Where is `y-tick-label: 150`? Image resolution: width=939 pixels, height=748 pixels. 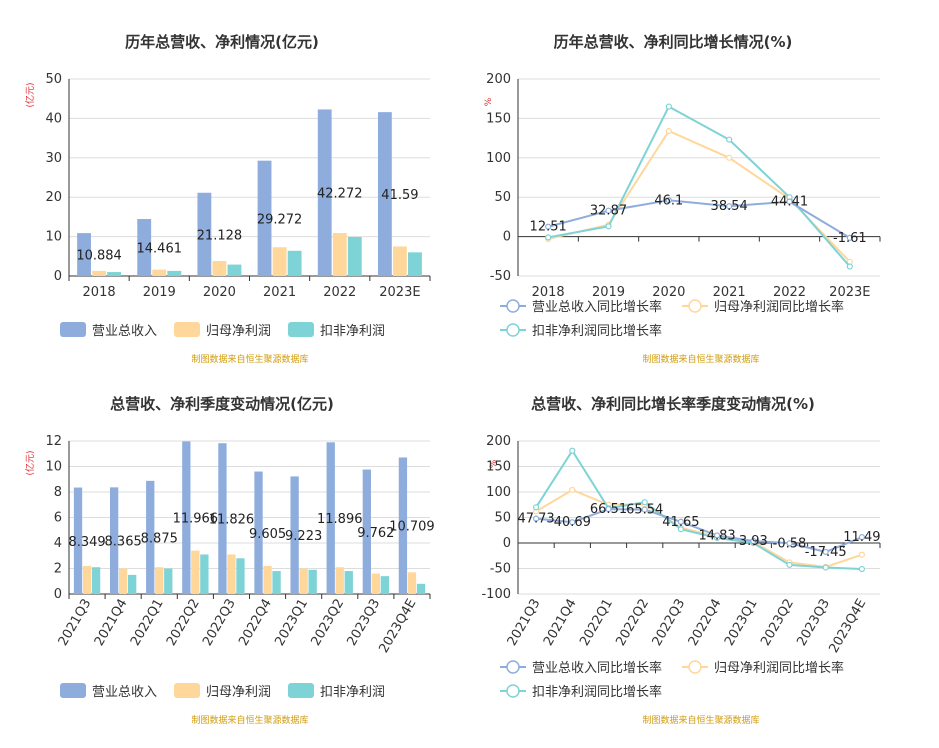
y-tick-label: 150 is located at coordinates (498, 467).